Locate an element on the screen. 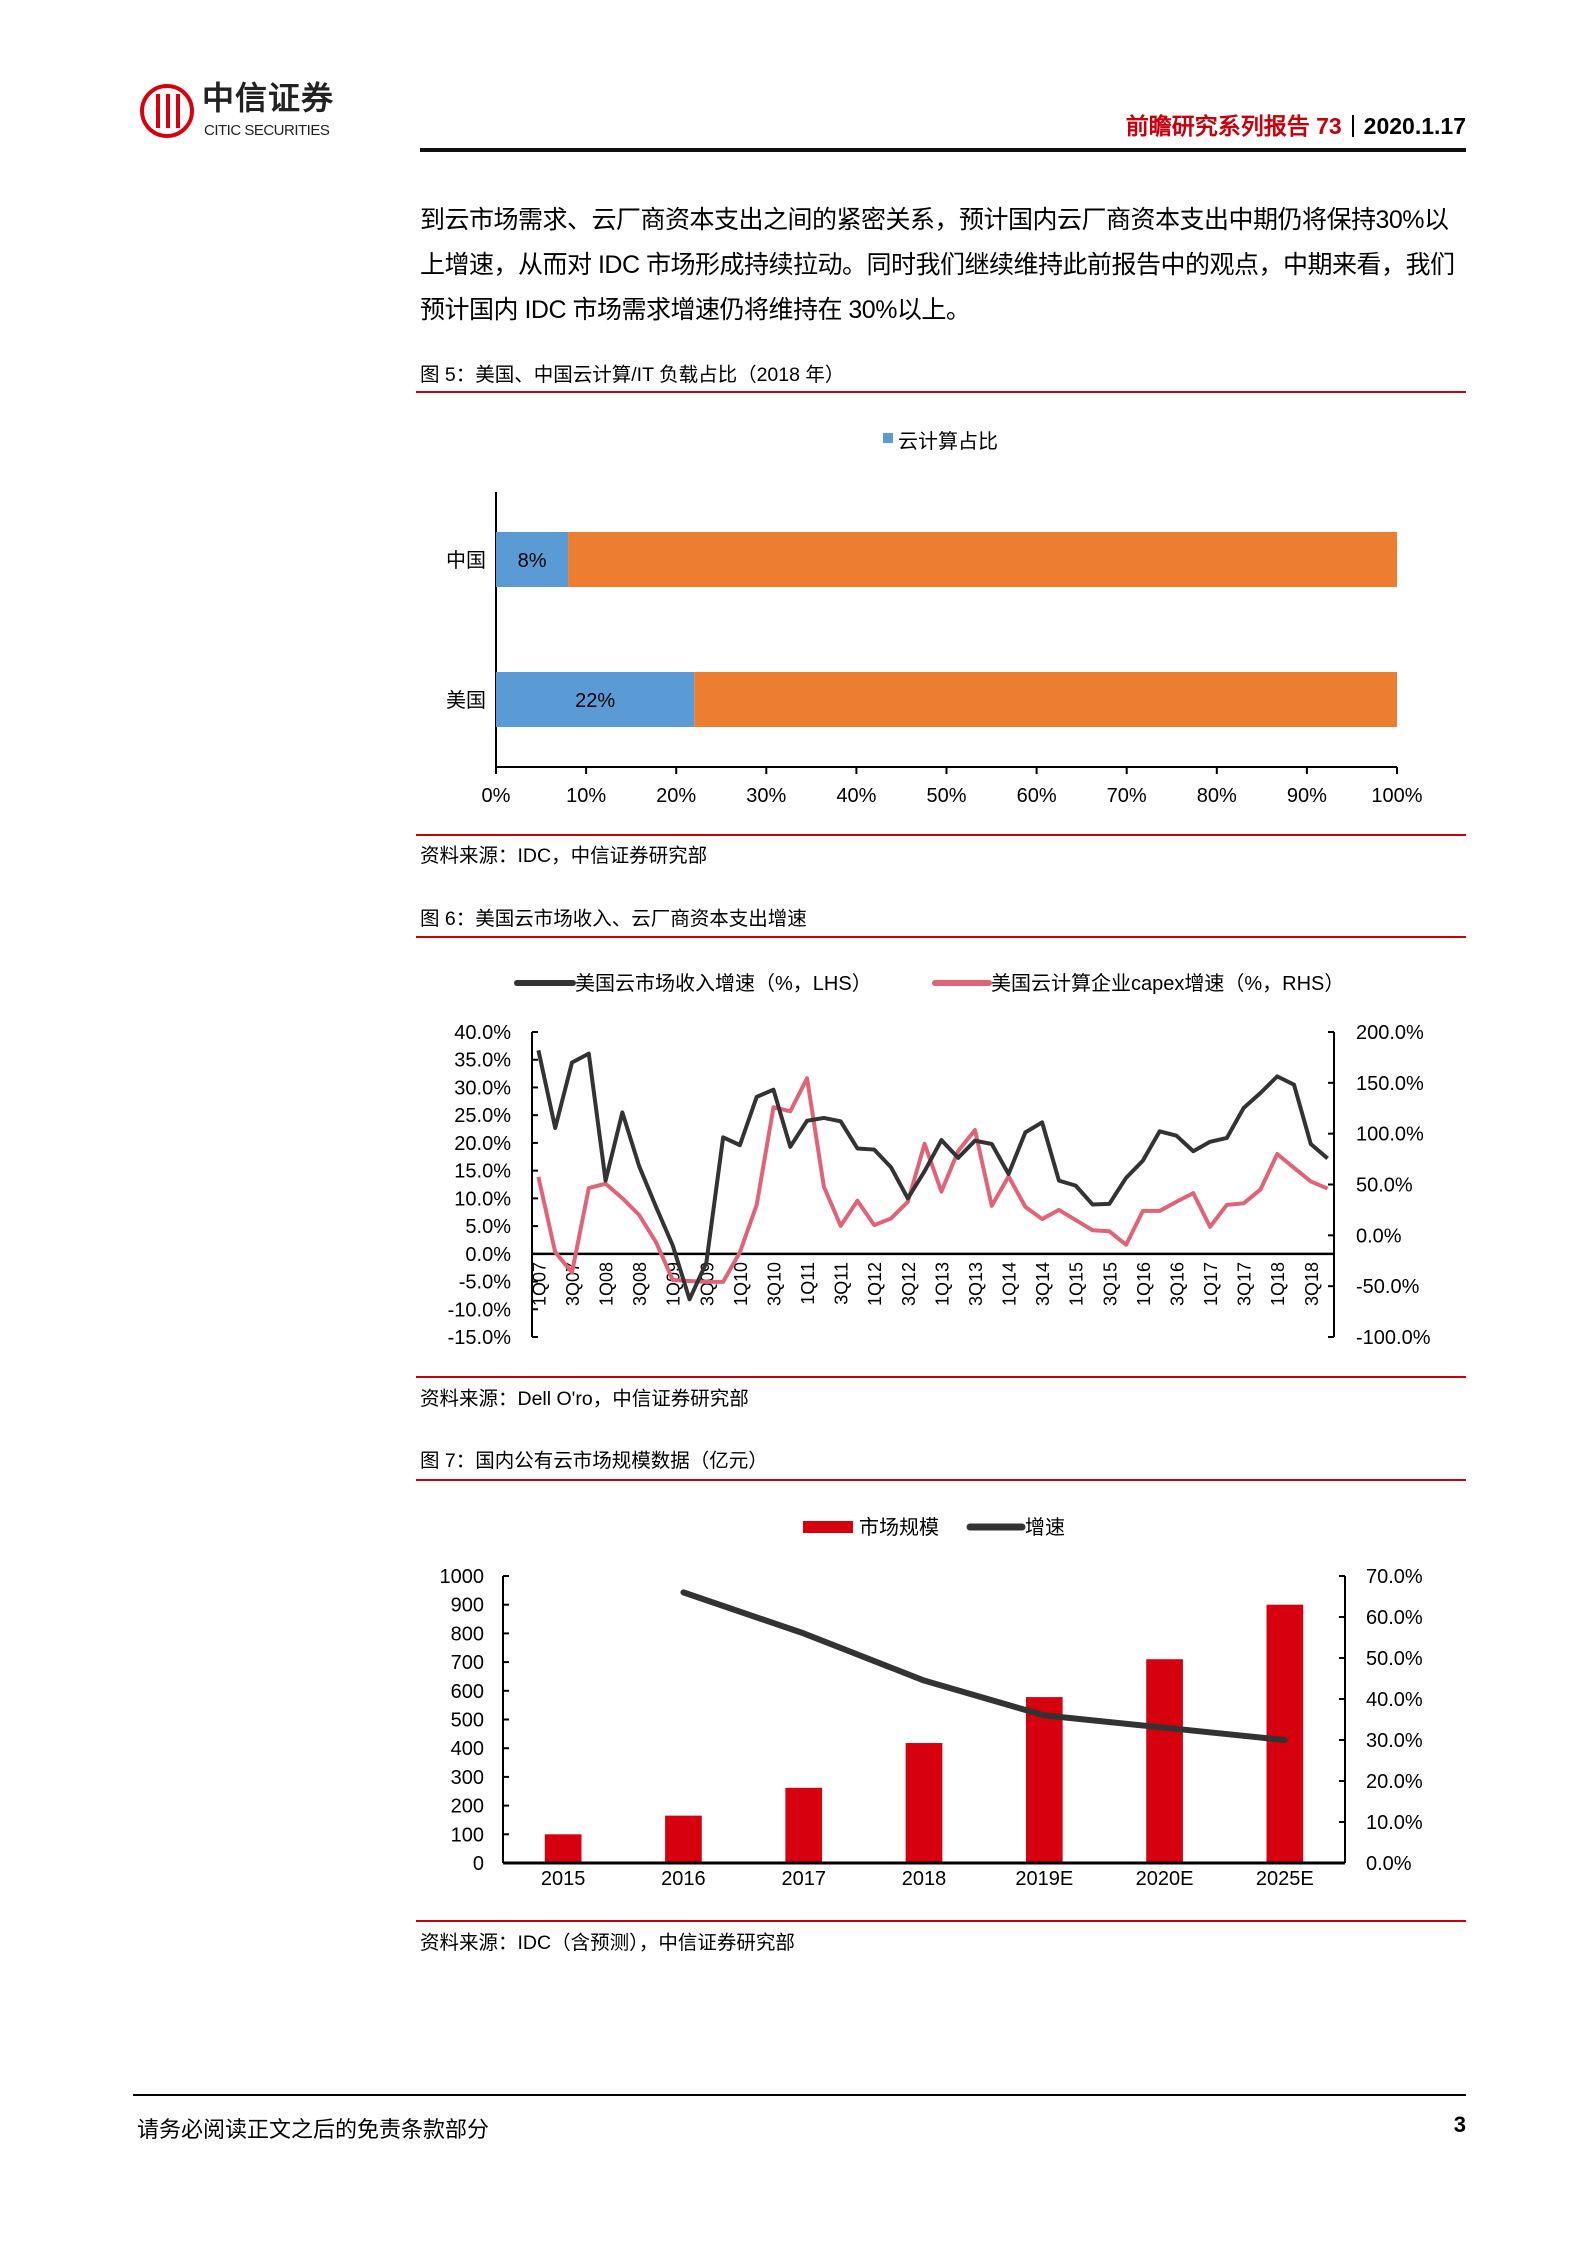 Image resolution: width=1586 pixels, height=2244 pixels. right-y-tick-label: 50.0% is located at coordinates (1394, 1659).